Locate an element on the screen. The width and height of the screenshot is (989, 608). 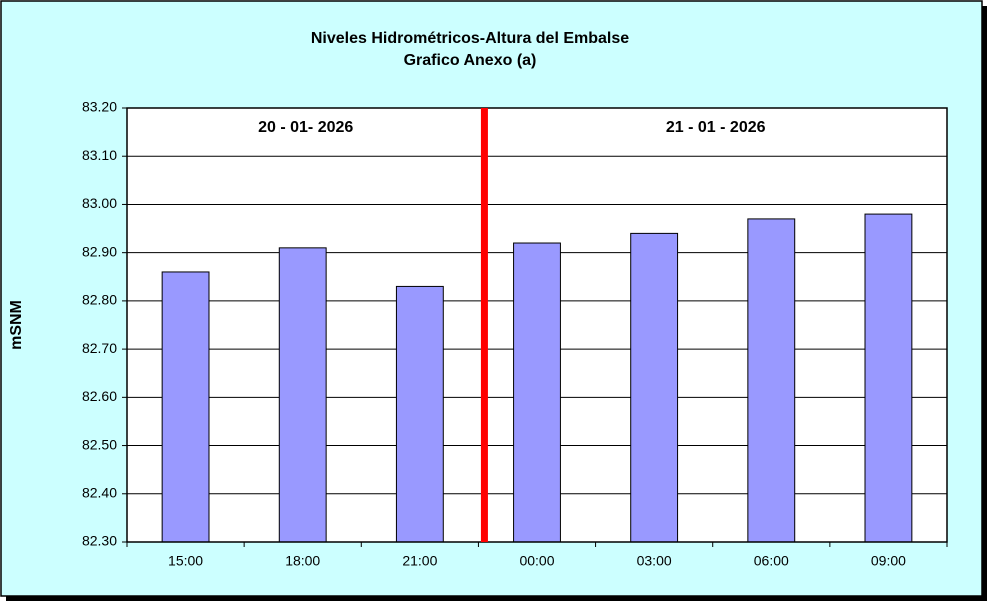
chart-subtitle: Grafico Anexo (a) is located at coordinates (470, 60).